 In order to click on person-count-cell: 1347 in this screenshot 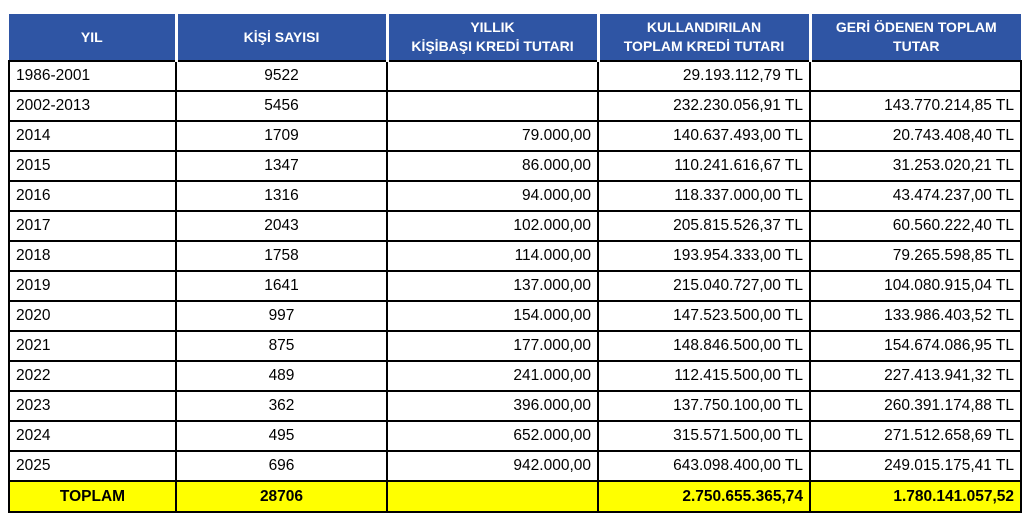, I will do `click(281, 166)`.